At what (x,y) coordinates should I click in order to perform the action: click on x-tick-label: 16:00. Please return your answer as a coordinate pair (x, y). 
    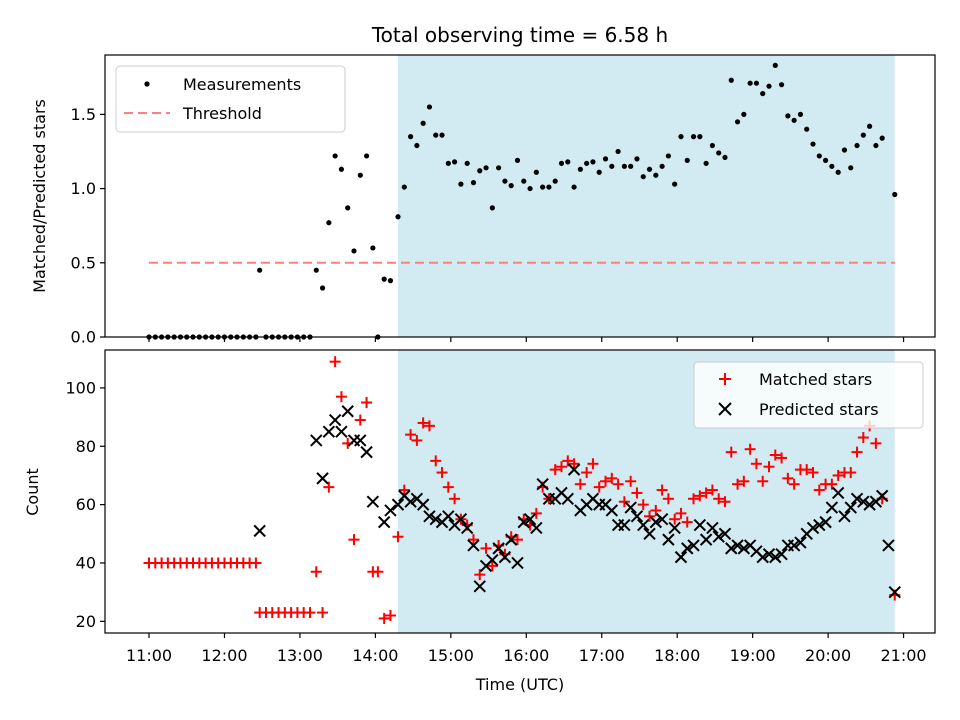
    Looking at the image, I should click on (526, 655).